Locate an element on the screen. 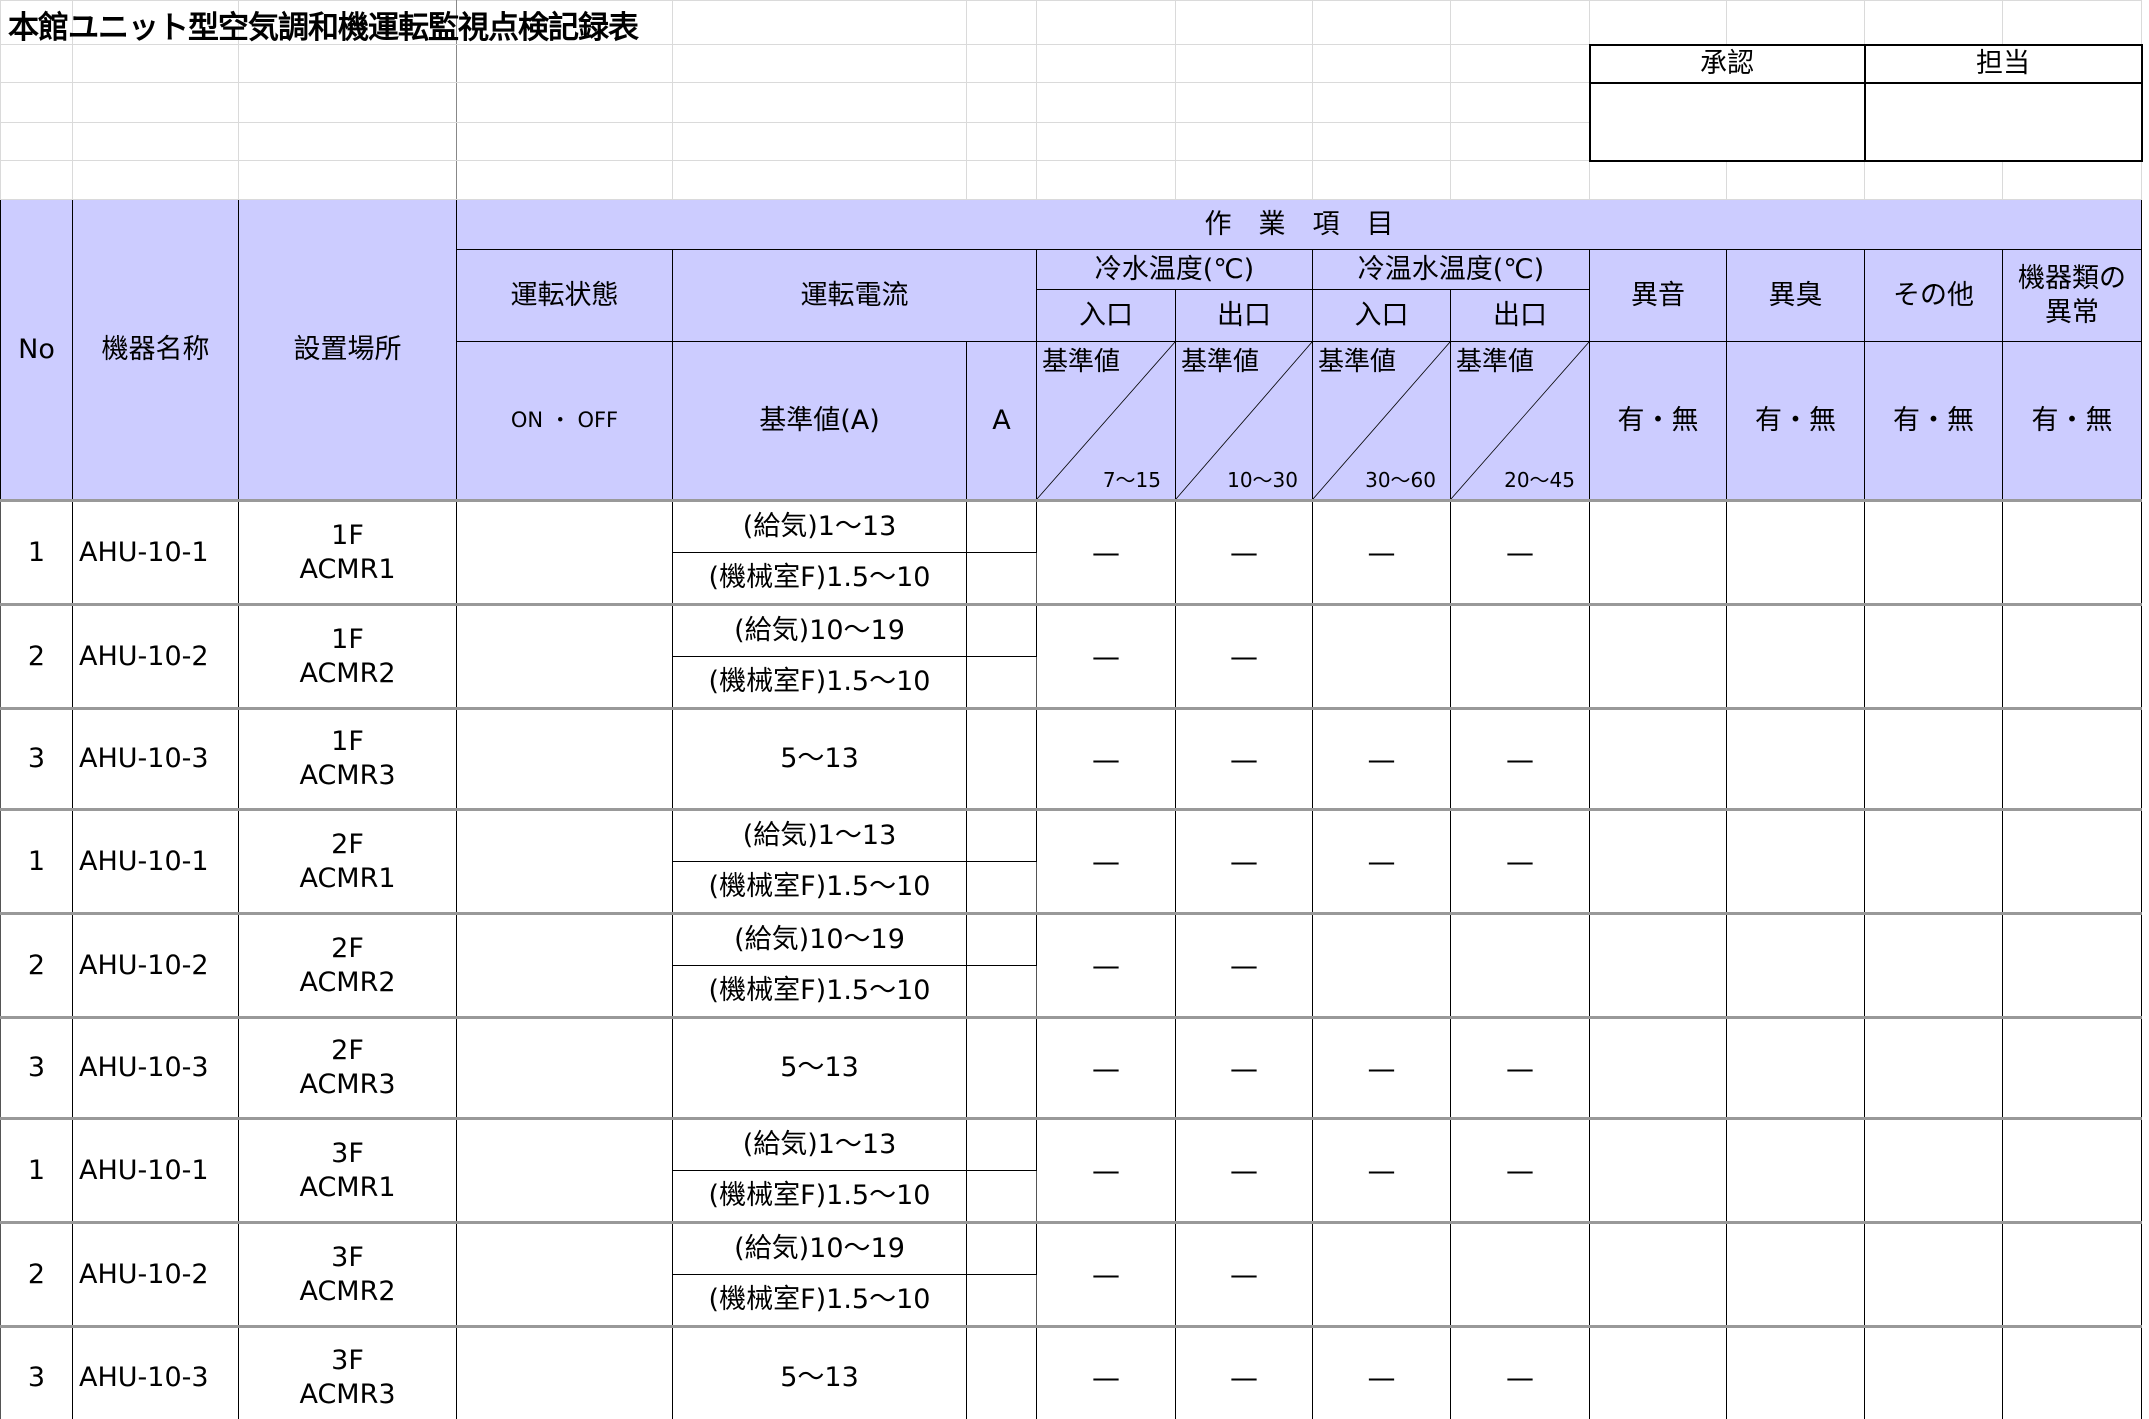 Image resolution: width=2149 pixels, height=1419 pixels. location: 1F ACMR2 is located at coordinates (347, 656).